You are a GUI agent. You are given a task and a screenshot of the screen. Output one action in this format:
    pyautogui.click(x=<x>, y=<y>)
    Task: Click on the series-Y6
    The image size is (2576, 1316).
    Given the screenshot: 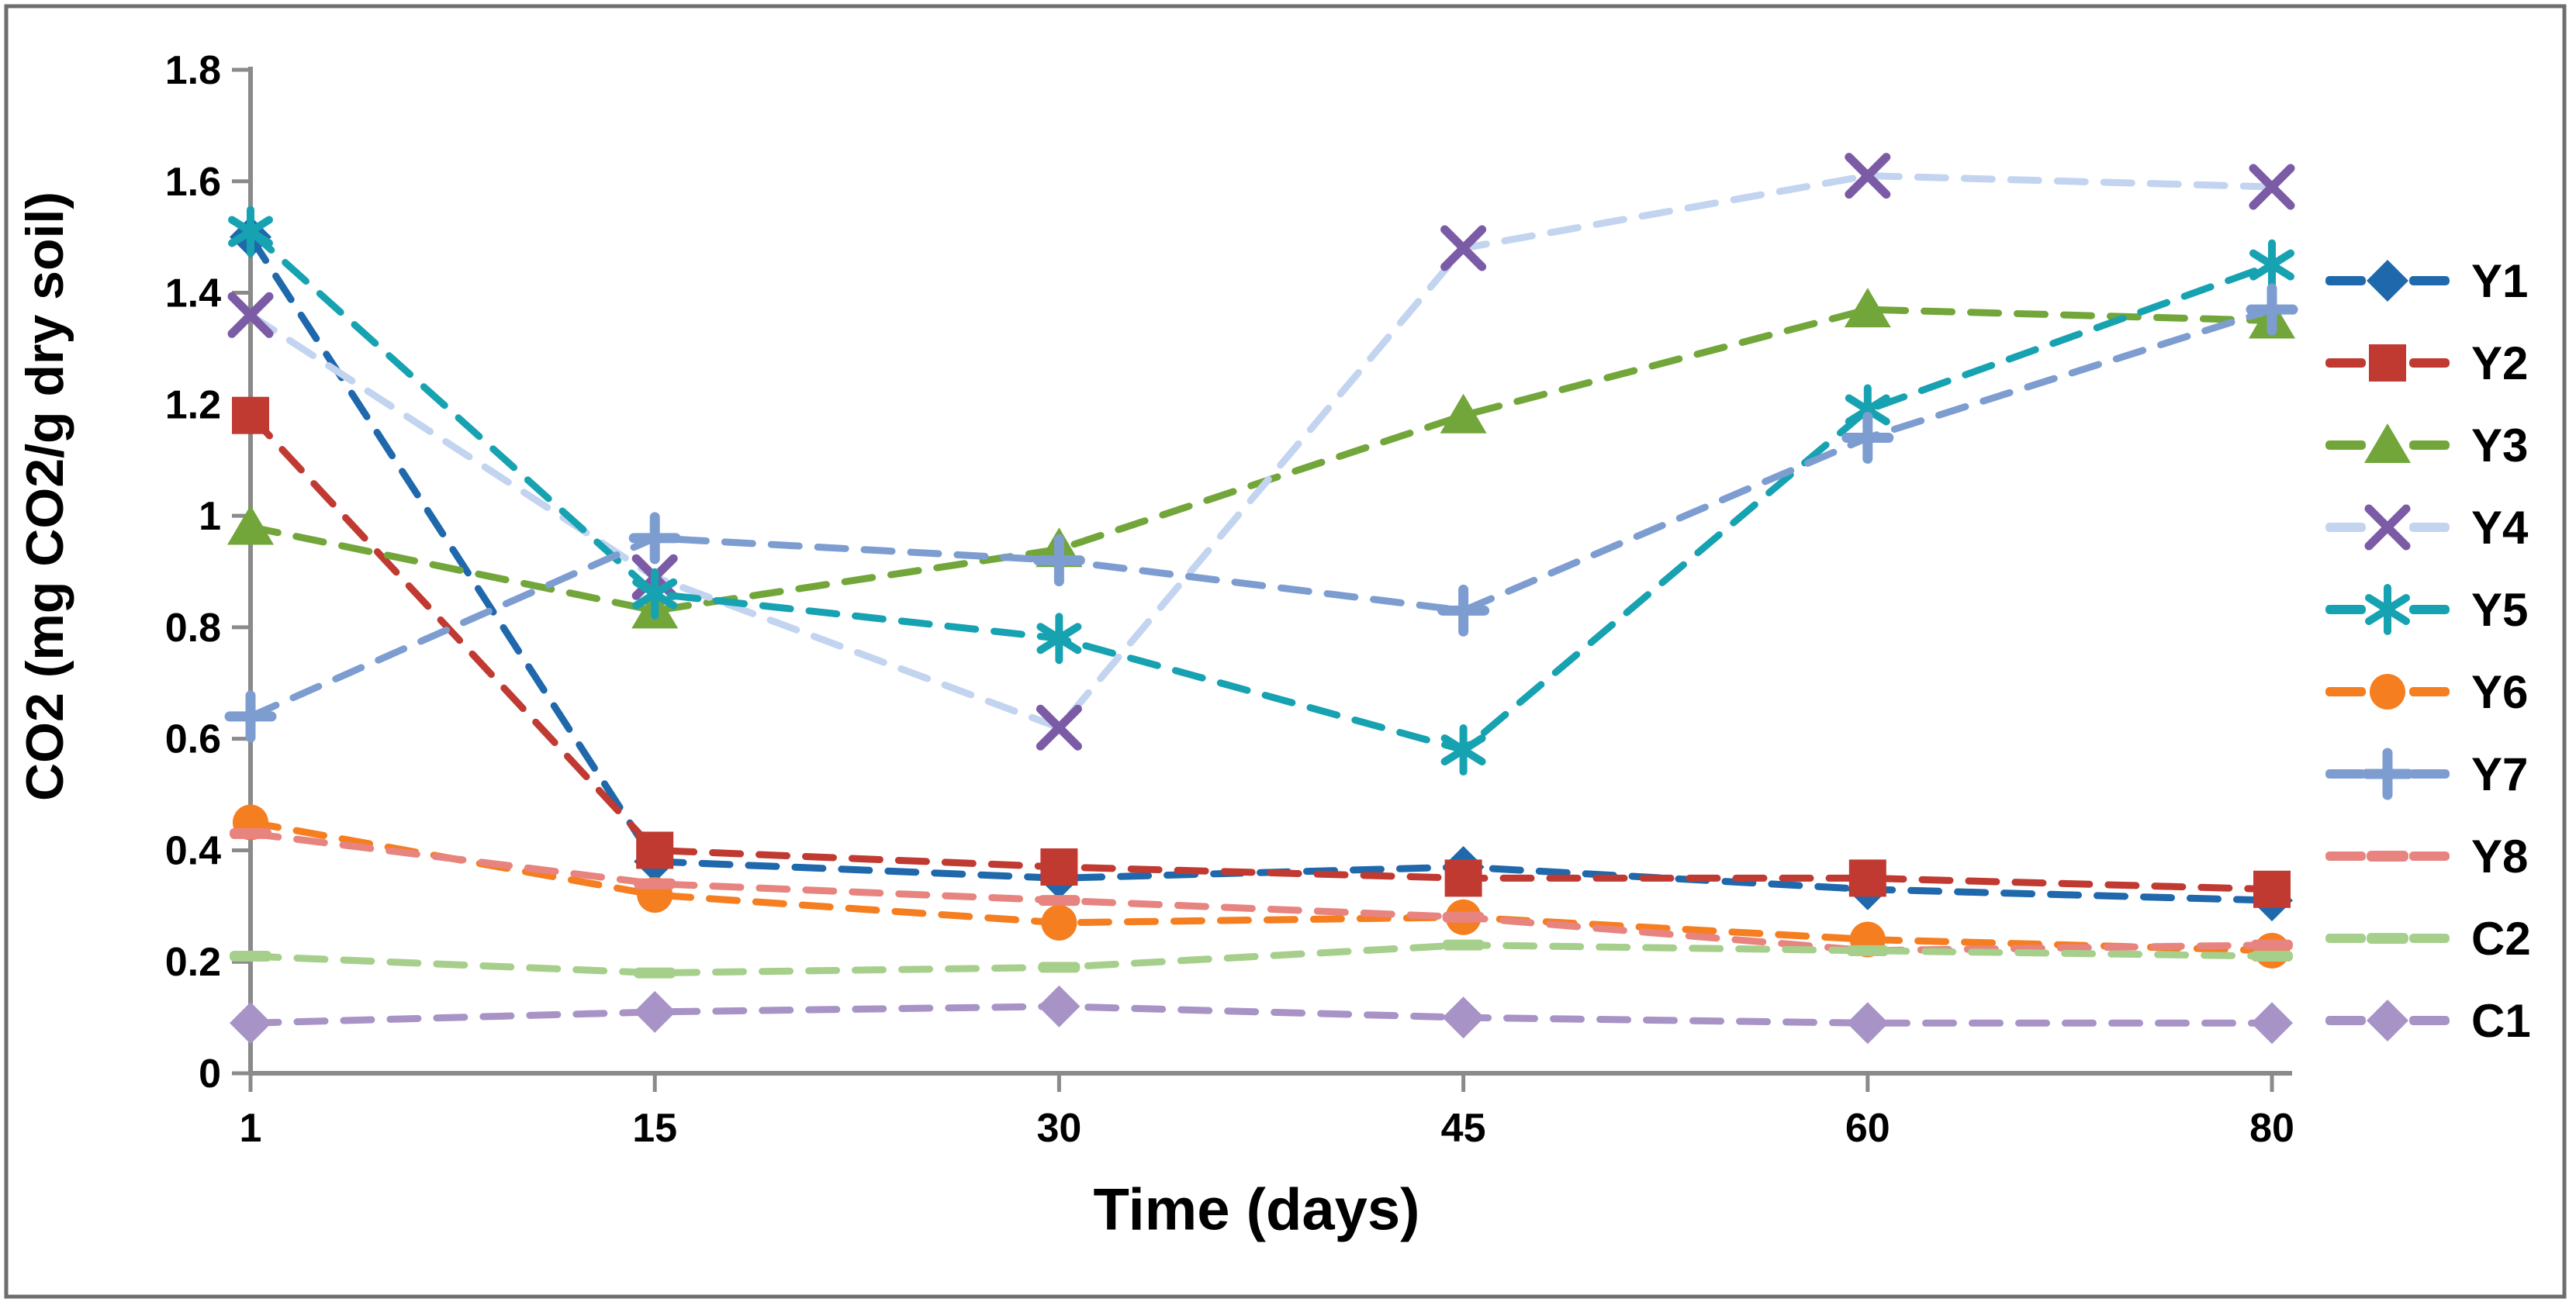 What is the action you would take?
    pyautogui.click(x=1261, y=886)
    